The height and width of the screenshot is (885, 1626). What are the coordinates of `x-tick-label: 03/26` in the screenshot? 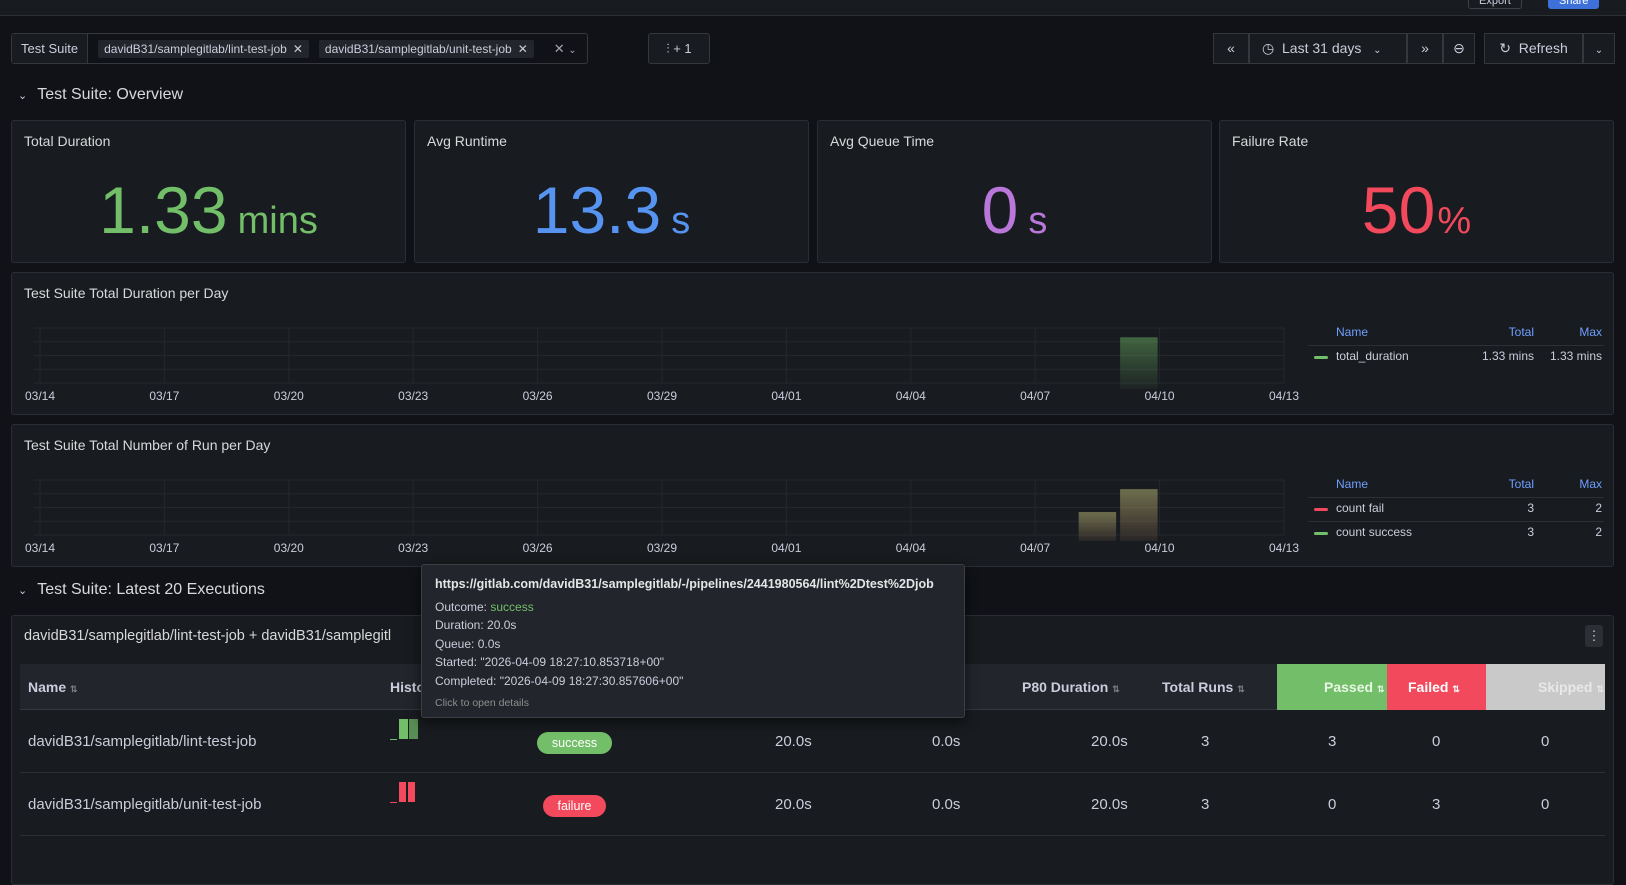 It's located at (538, 396).